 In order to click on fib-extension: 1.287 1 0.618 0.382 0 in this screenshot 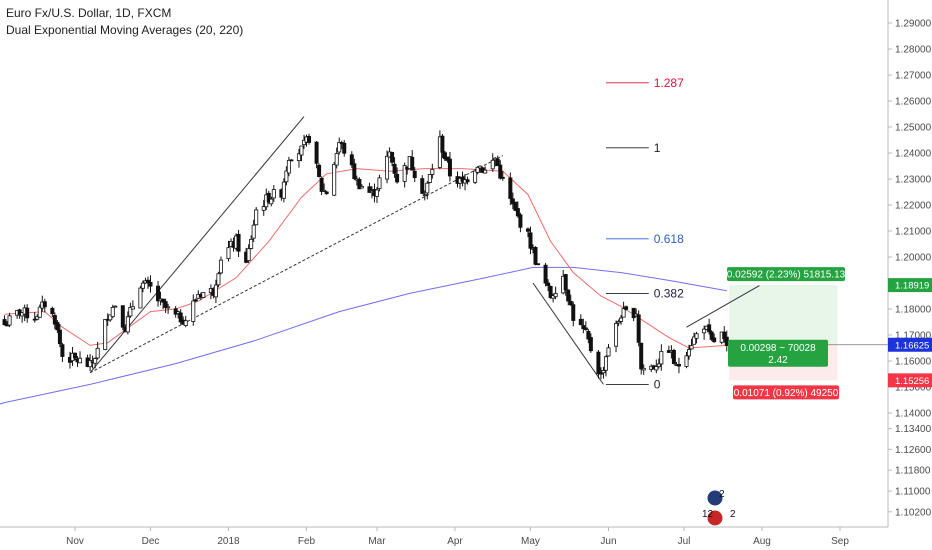, I will do `click(644, 233)`.